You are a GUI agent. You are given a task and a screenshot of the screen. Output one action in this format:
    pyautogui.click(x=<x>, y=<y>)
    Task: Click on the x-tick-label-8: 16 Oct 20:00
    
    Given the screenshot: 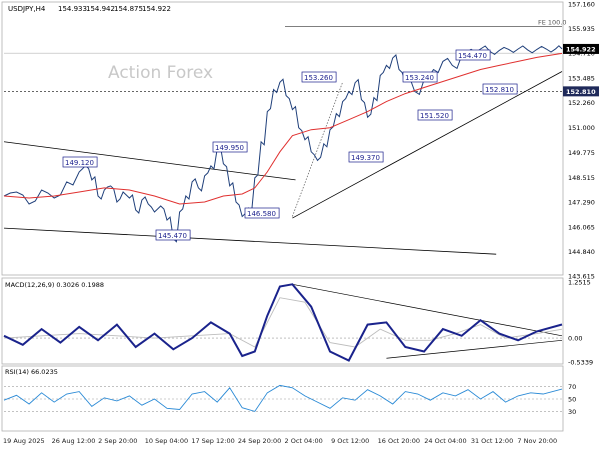 What is the action you would take?
    pyautogui.click(x=399, y=441)
    